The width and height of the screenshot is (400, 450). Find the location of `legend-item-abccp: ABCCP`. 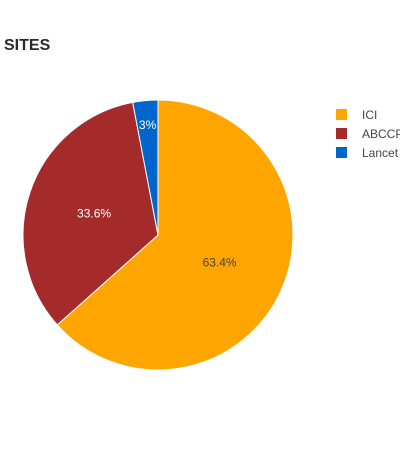

legend-item-abccp: ABCCP is located at coordinates (368, 134).